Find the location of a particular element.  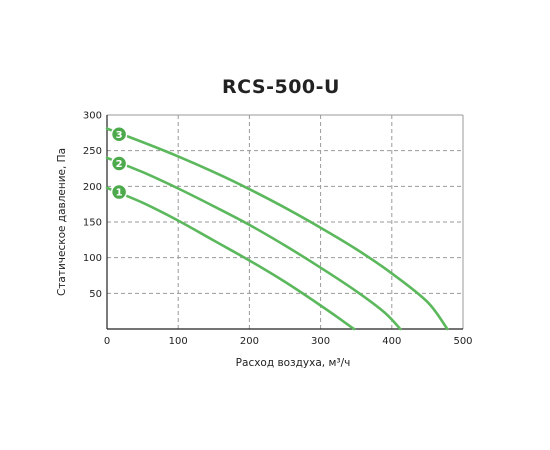

series-marker-3: 3 is located at coordinates (119, 134).